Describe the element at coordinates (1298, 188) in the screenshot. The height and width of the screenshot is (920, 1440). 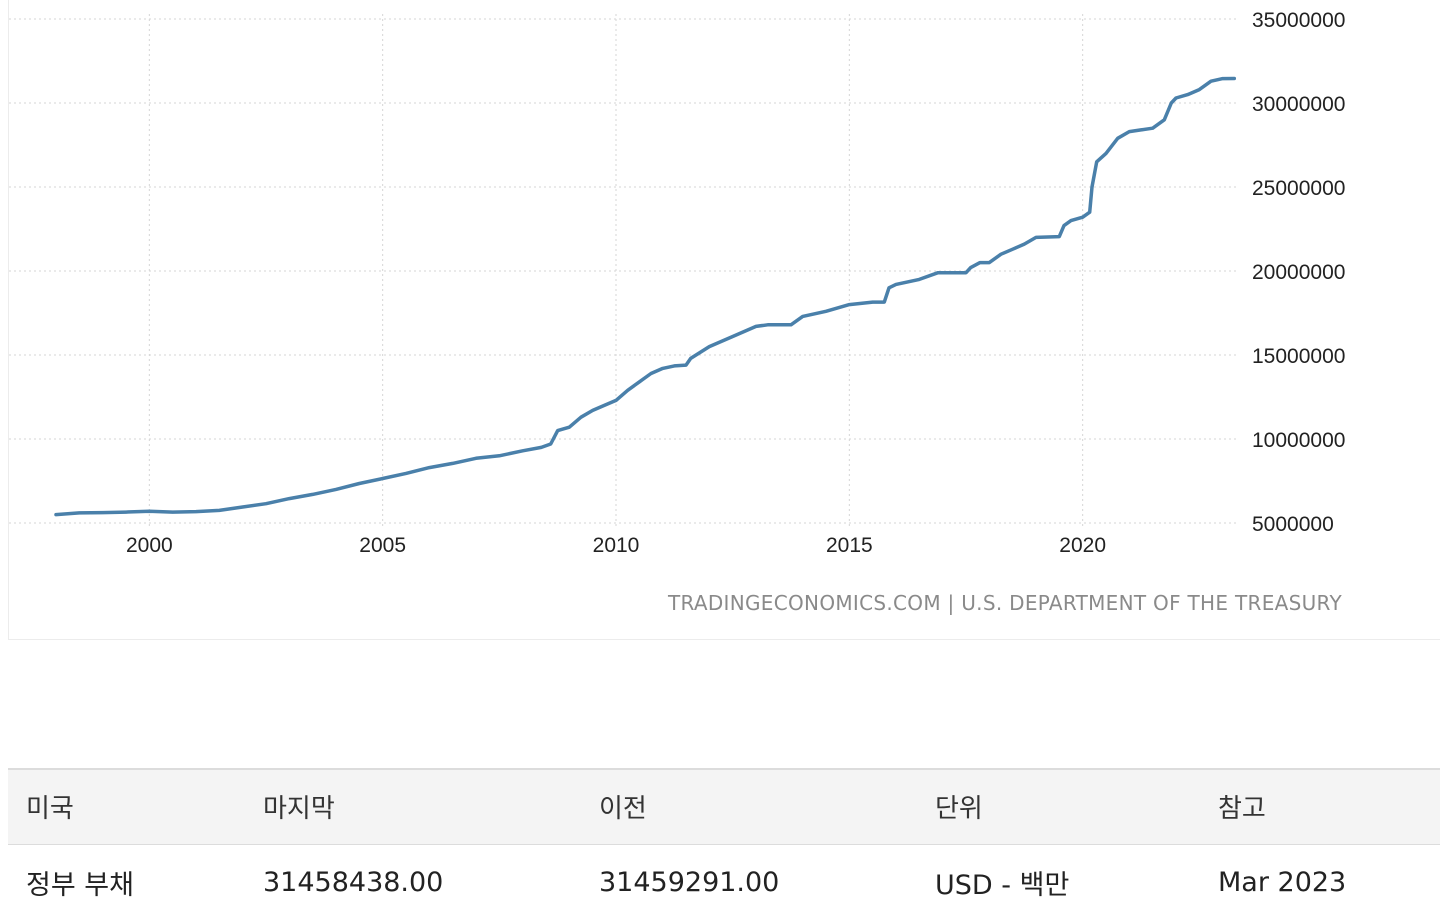
I see `y-tick-label: 25000000` at that location.